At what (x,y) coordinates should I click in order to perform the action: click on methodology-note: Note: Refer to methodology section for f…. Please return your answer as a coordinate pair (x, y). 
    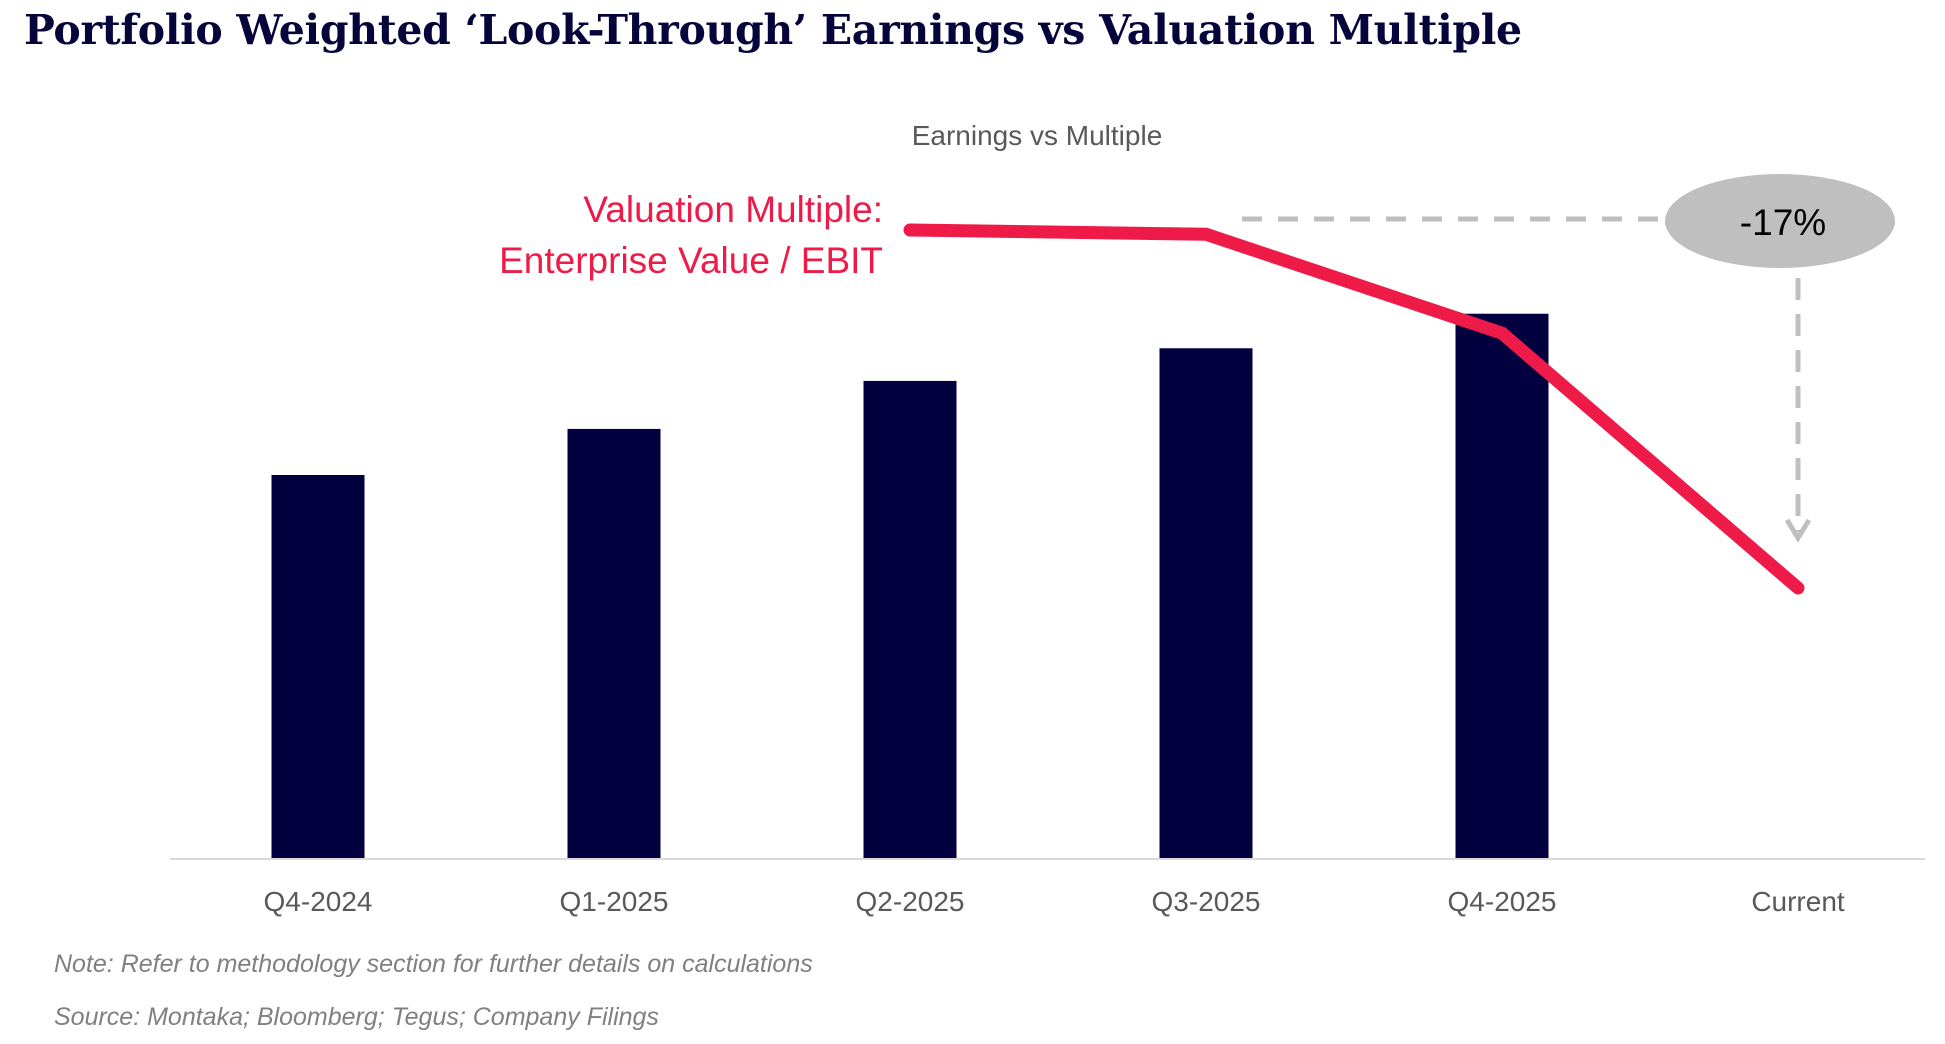
    Looking at the image, I should click on (433, 964).